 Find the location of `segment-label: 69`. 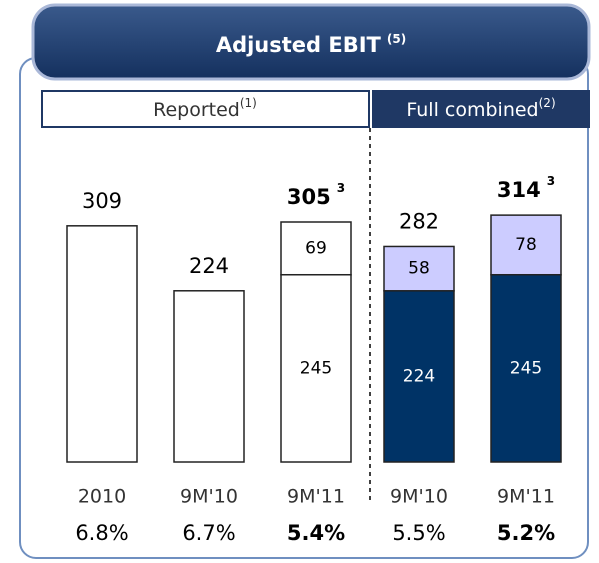

segment-label: 69 is located at coordinates (316, 248).